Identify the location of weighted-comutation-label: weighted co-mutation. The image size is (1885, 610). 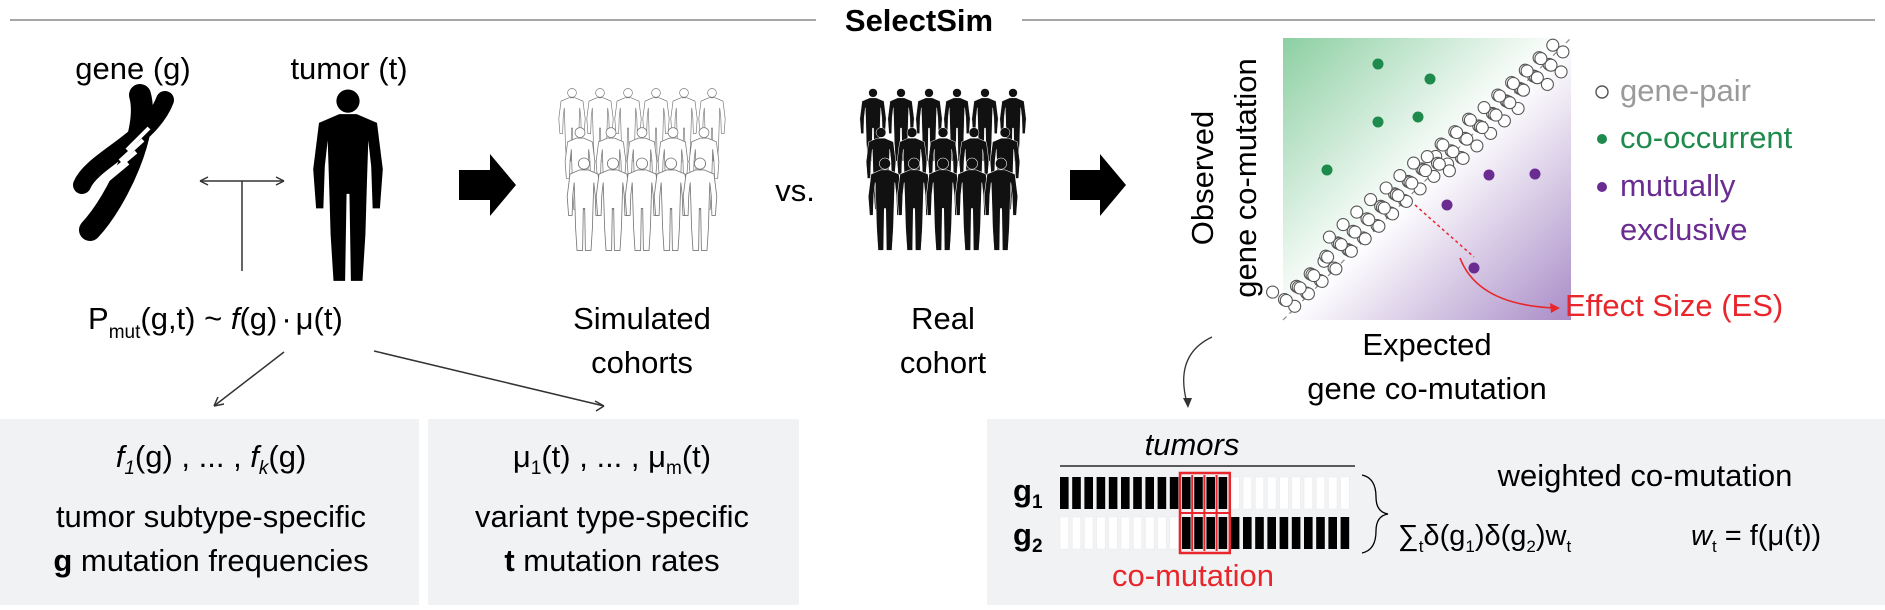
(1645, 475).